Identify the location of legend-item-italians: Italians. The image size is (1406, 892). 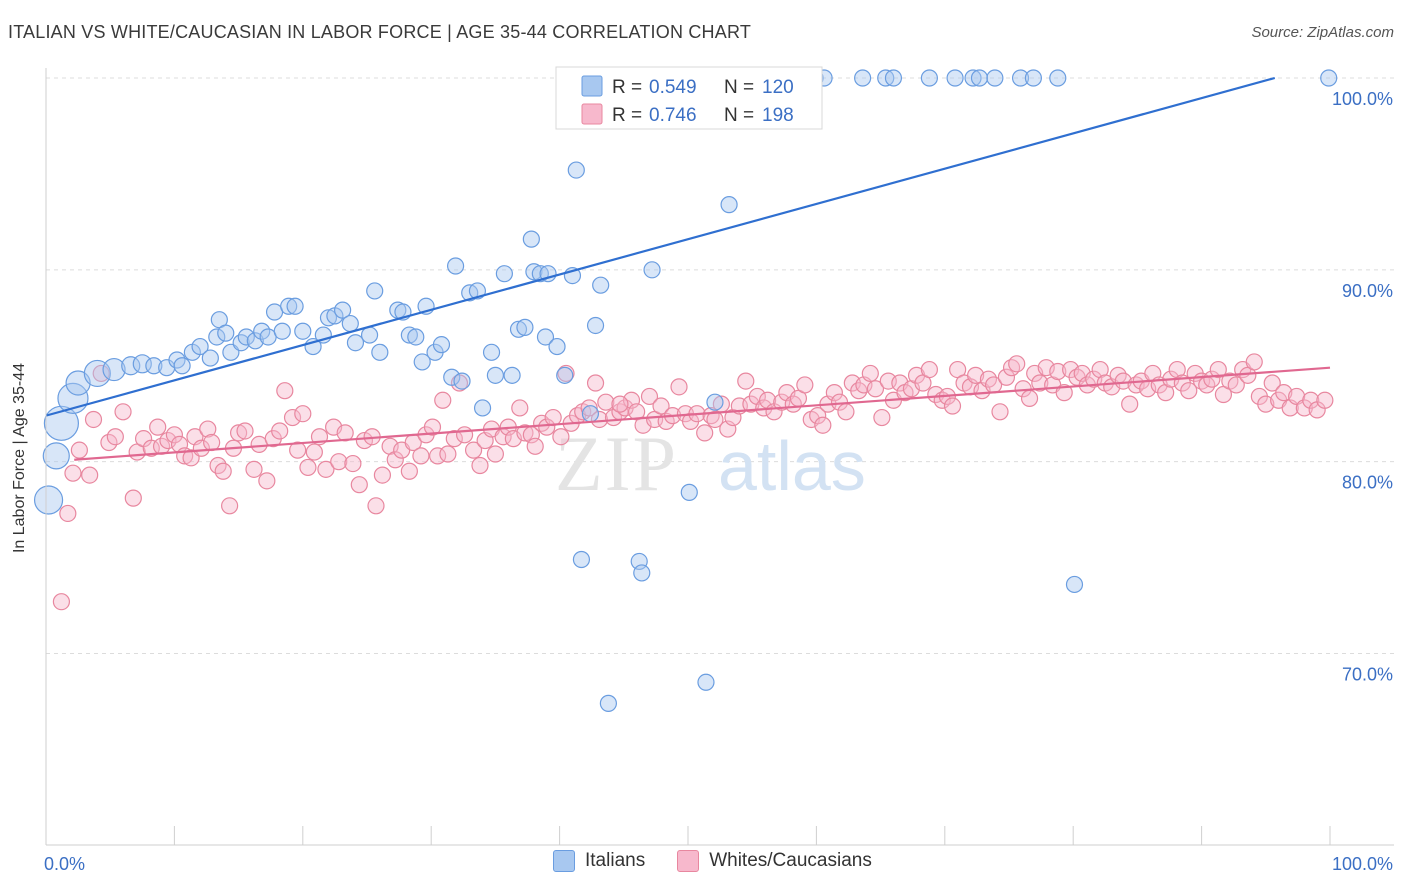
(599, 861).